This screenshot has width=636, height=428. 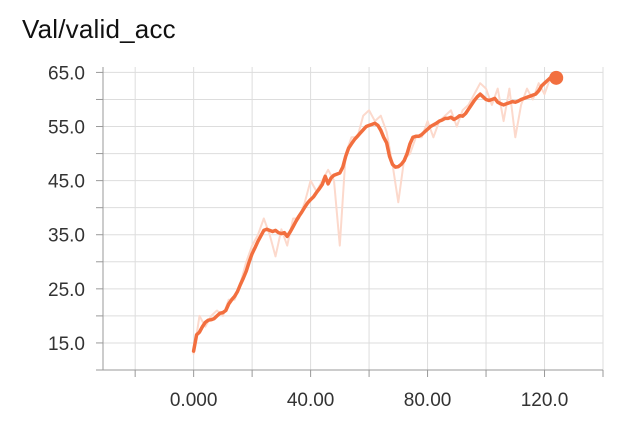 What do you see at coordinates (66, 236) in the screenshot?
I see `y-tick-label: 35.0` at bounding box center [66, 236].